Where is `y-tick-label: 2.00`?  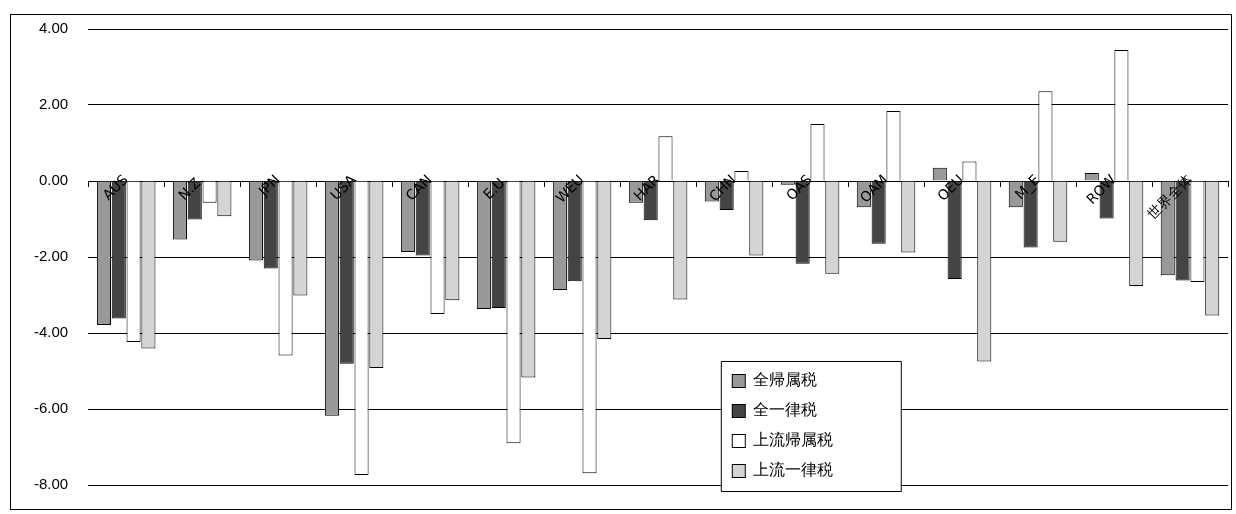
y-tick-label: 2.00 is located at coordinates (53, 104).